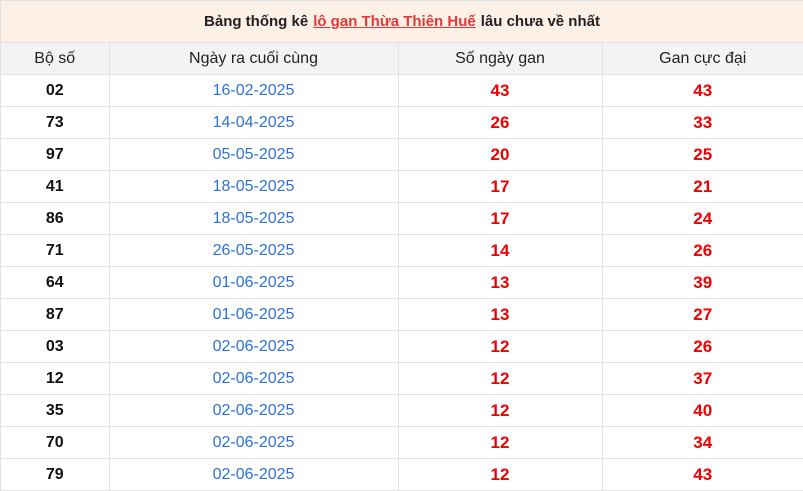 This screenshot has height=491, width=803. I want to click on last-date-cell: 26-05-2025, so click(253, 250).